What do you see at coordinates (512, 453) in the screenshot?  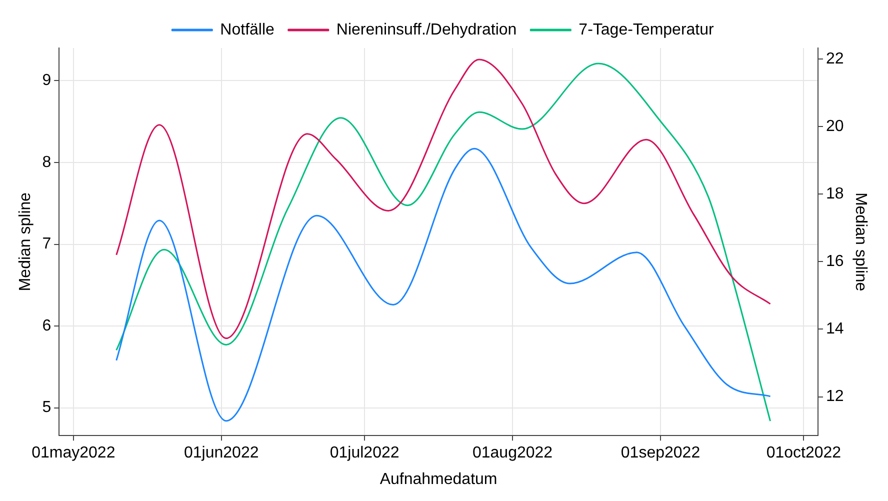 I see `x-tick-label: 01aug2022` at bounding box center [512, 453].